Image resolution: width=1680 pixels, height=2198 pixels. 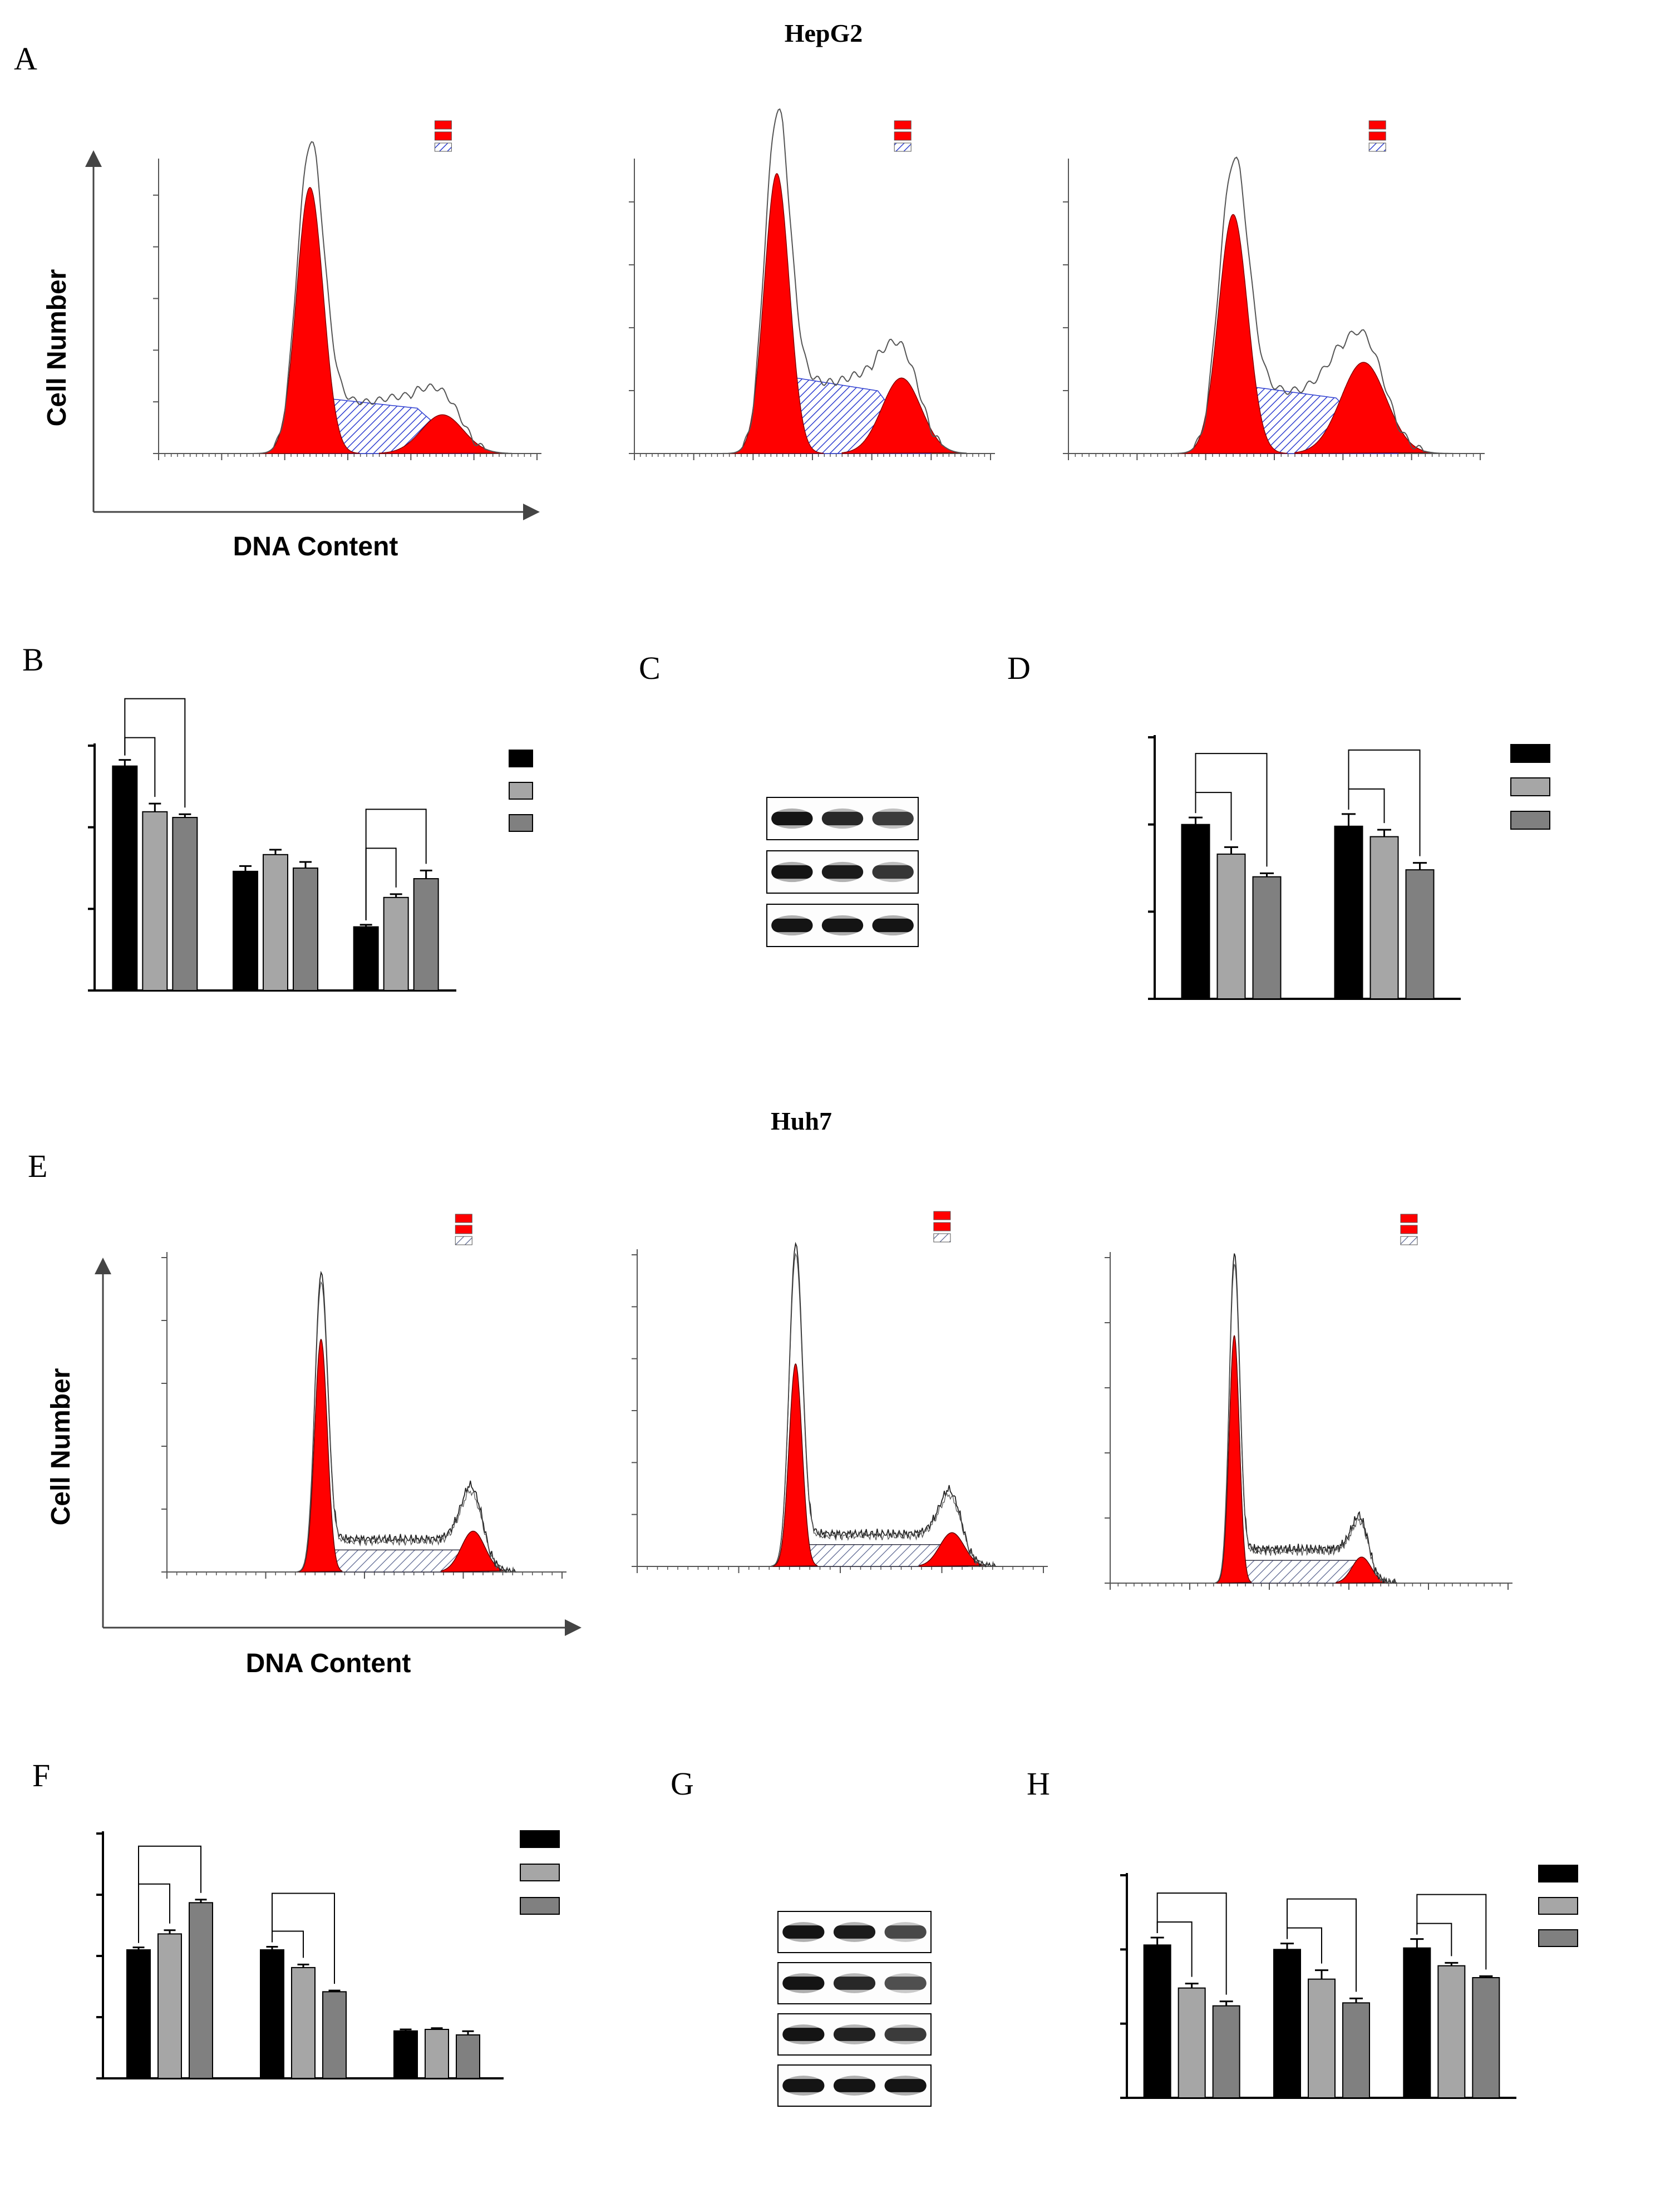 What do you see at coordinates (1039, 1784) in the screenshot?
I see `panel-letter-h: H` at bounding box center [1039, 1784].